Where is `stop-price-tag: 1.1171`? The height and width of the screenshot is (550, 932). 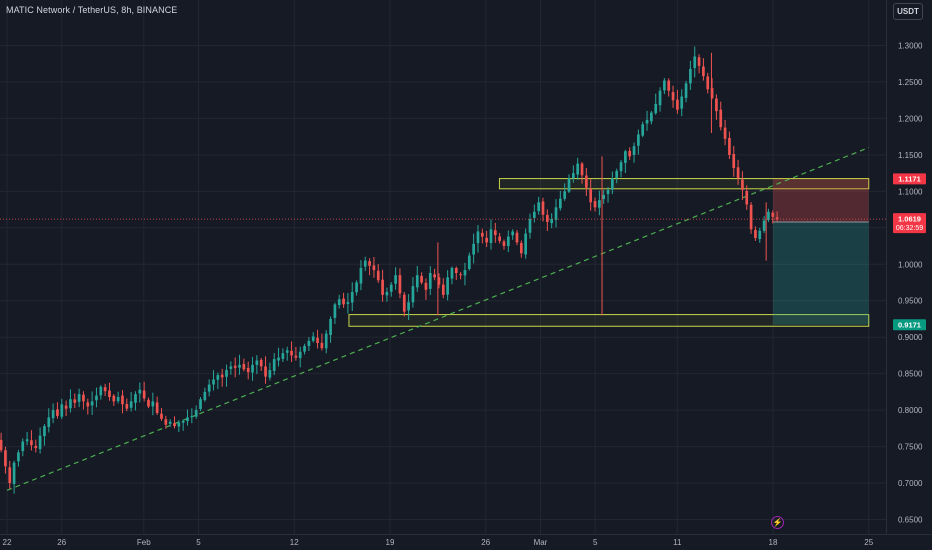
stop-price-tag: 1.1171 is located at coordinates (909, 179).